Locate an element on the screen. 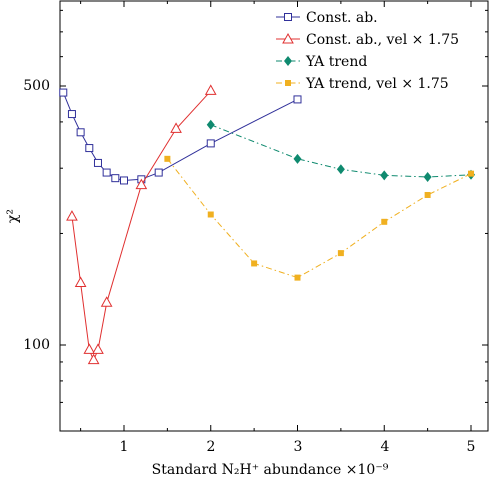 This screenshot has height=481, width=490. x-tick-label-2: 2 is located at coordinates (211, 447).